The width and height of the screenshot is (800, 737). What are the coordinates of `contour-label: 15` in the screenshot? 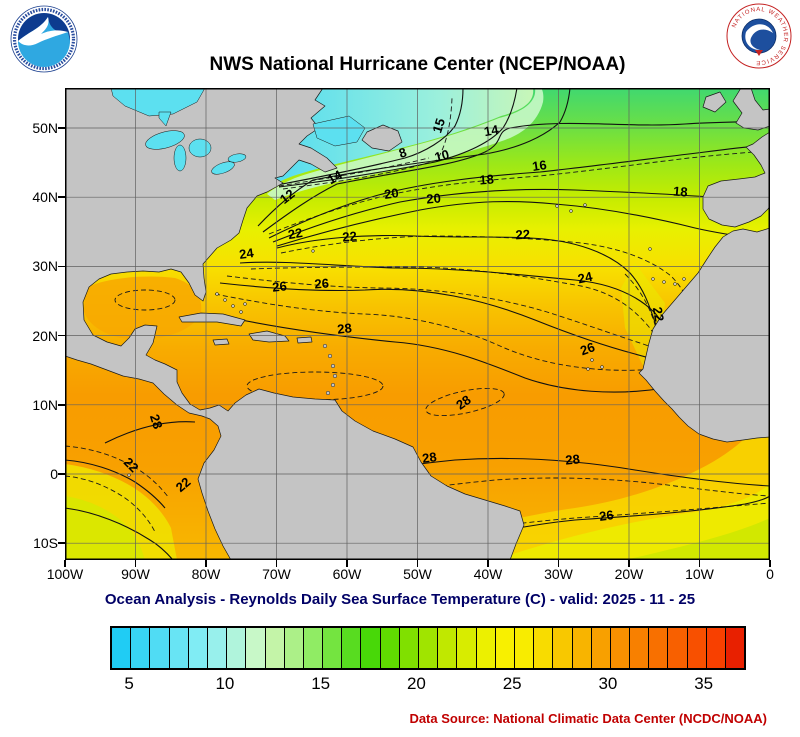 It's located at (438, 125).